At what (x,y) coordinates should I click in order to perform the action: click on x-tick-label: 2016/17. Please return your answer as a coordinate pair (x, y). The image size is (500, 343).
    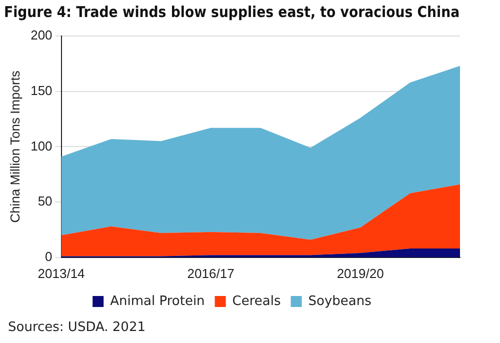
    Looking at the image, I should click on (210, 273).